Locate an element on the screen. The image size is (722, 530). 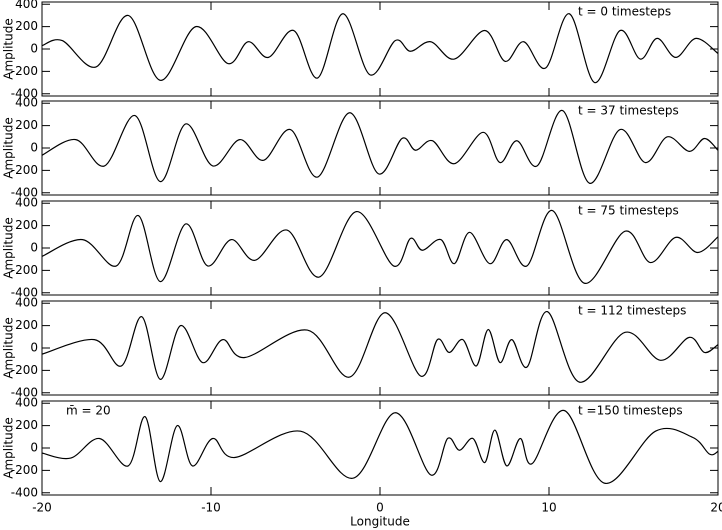
x-tick-label: 10 is located at coordinates (548, 508).